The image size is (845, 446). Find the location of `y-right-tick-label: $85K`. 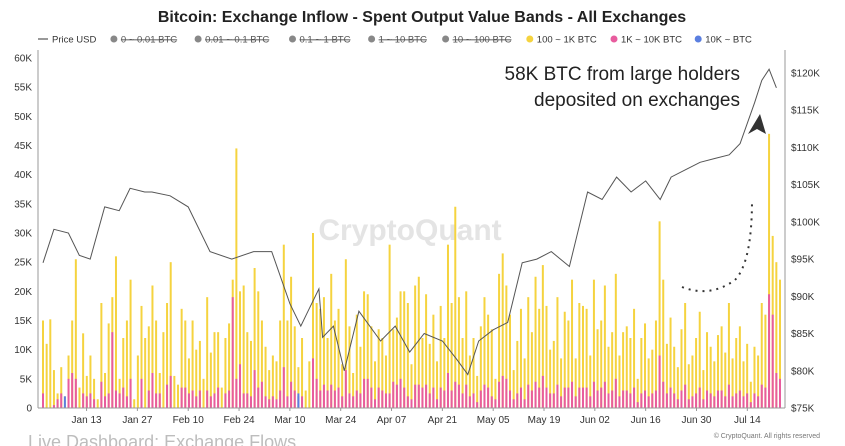

y-right-tick-label: $85K is located at coordinates (803, 334).